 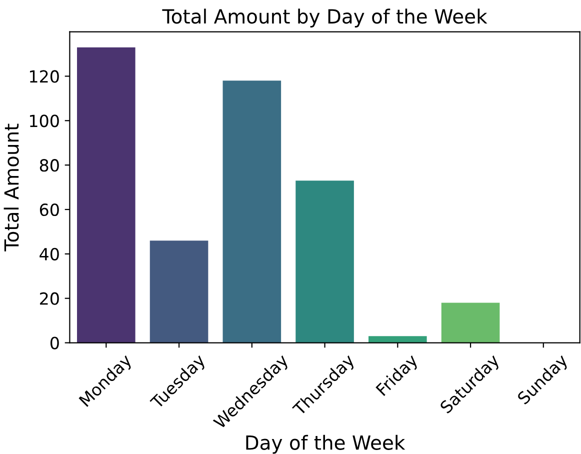 I want to click on y-tick-label: 80, so click(x=49, y=165).